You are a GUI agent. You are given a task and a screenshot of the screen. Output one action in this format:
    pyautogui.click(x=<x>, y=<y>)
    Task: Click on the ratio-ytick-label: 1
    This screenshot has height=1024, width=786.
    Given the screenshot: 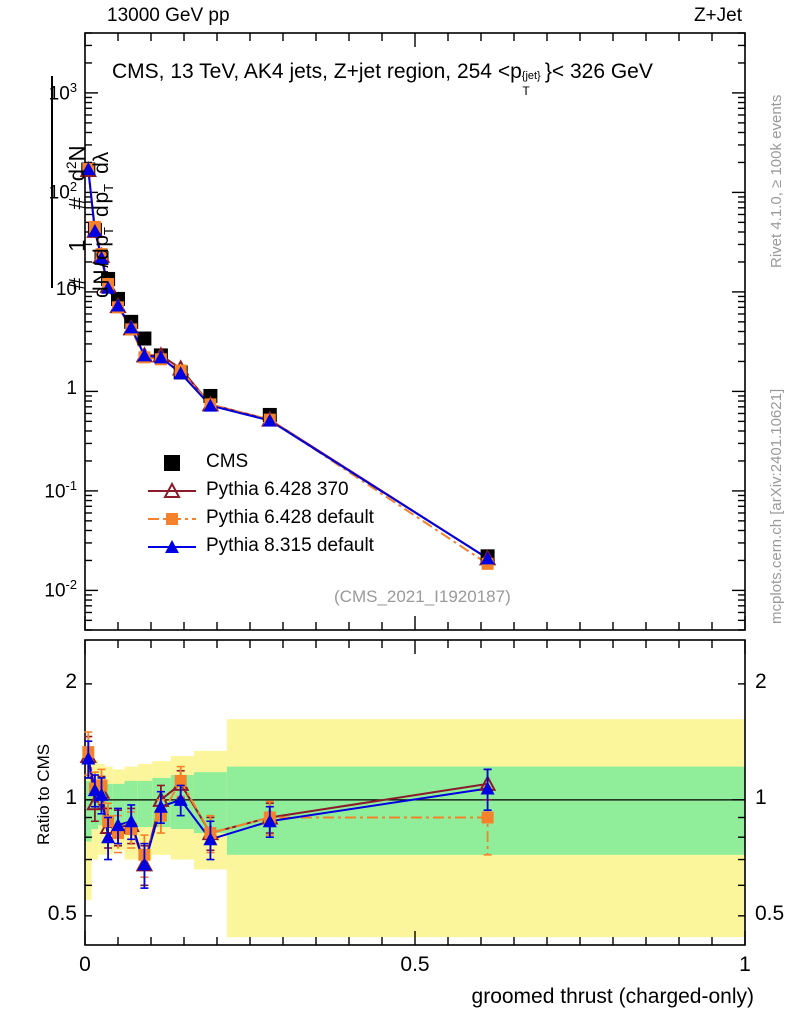 What is the action you would take?
    pyautogui.click(x=71, y=797)
    